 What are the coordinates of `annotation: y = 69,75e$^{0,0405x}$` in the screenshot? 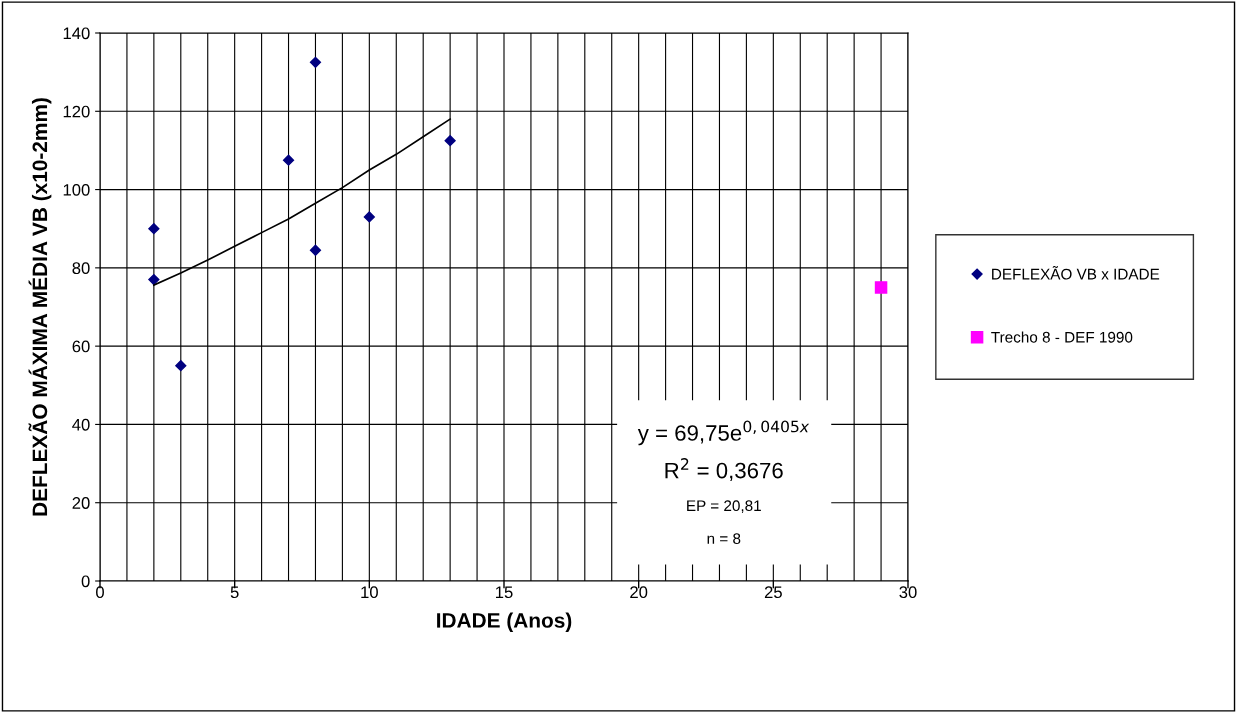 It's located at (723, 433).